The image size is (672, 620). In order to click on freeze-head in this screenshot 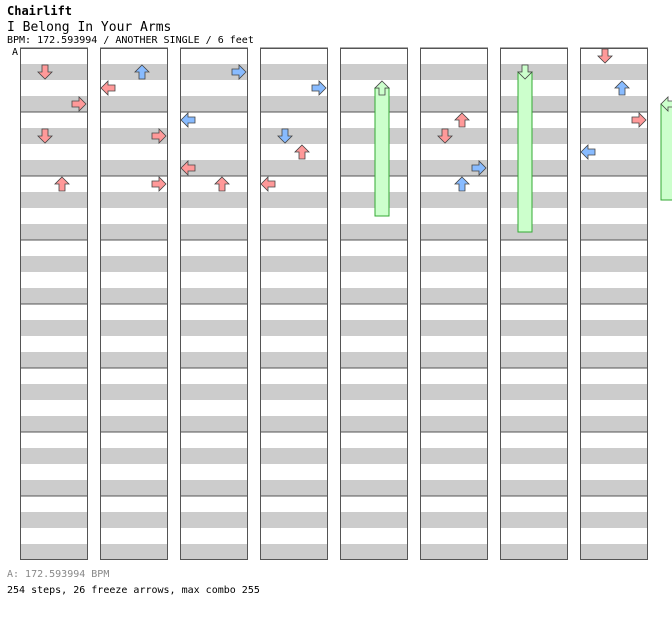, I will do `click(666, 104)`.